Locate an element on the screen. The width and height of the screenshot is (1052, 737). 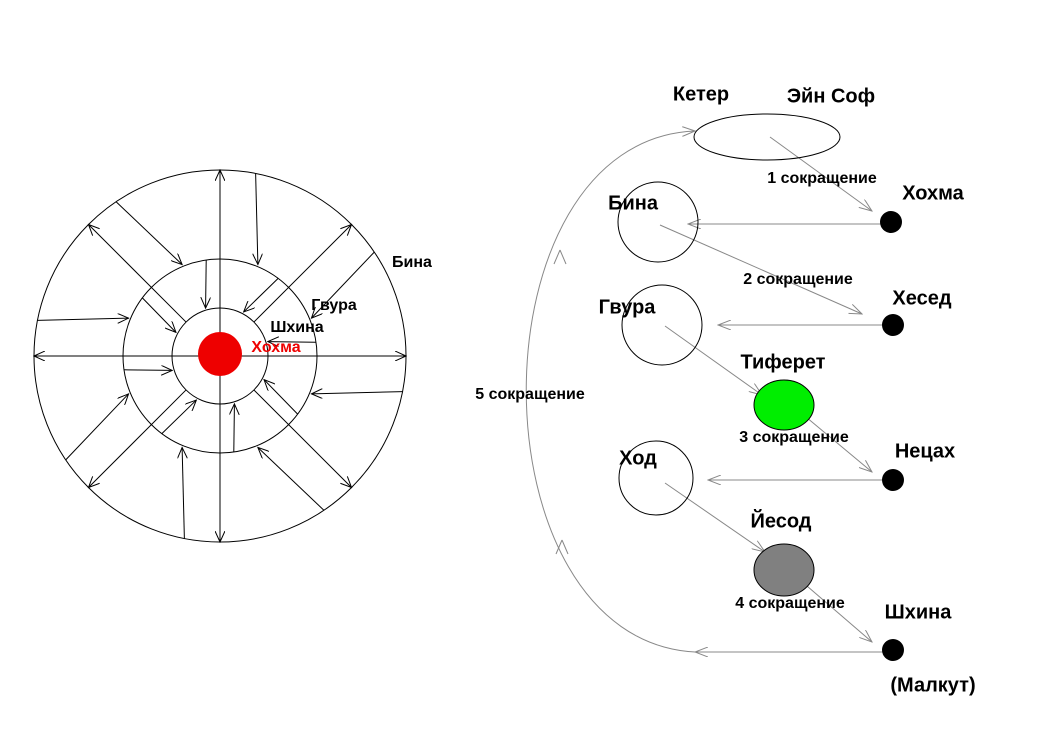
red-center is located at coordinates (220, 354).